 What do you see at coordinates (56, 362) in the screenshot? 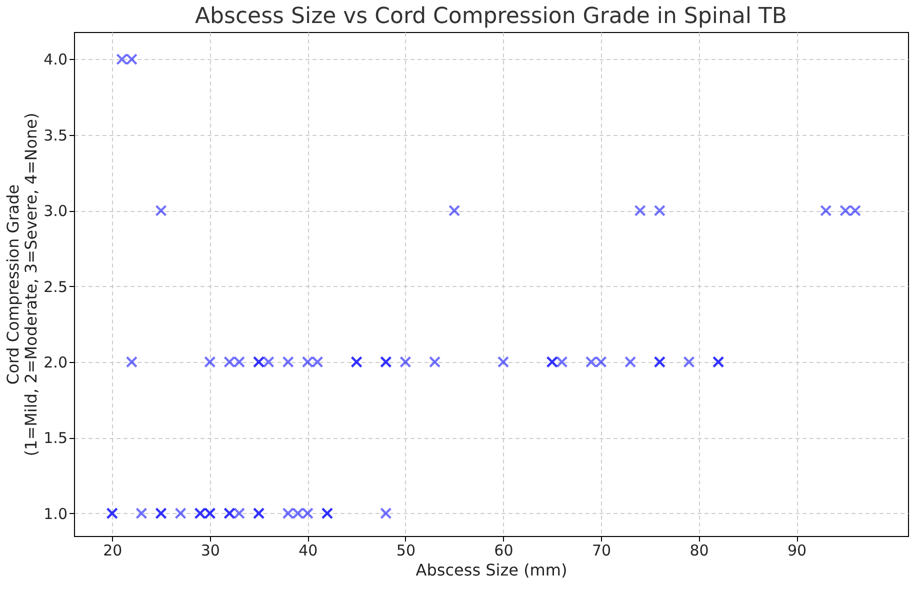
I see `y-tick-label: 2.0` at bounding box center [56, 362].